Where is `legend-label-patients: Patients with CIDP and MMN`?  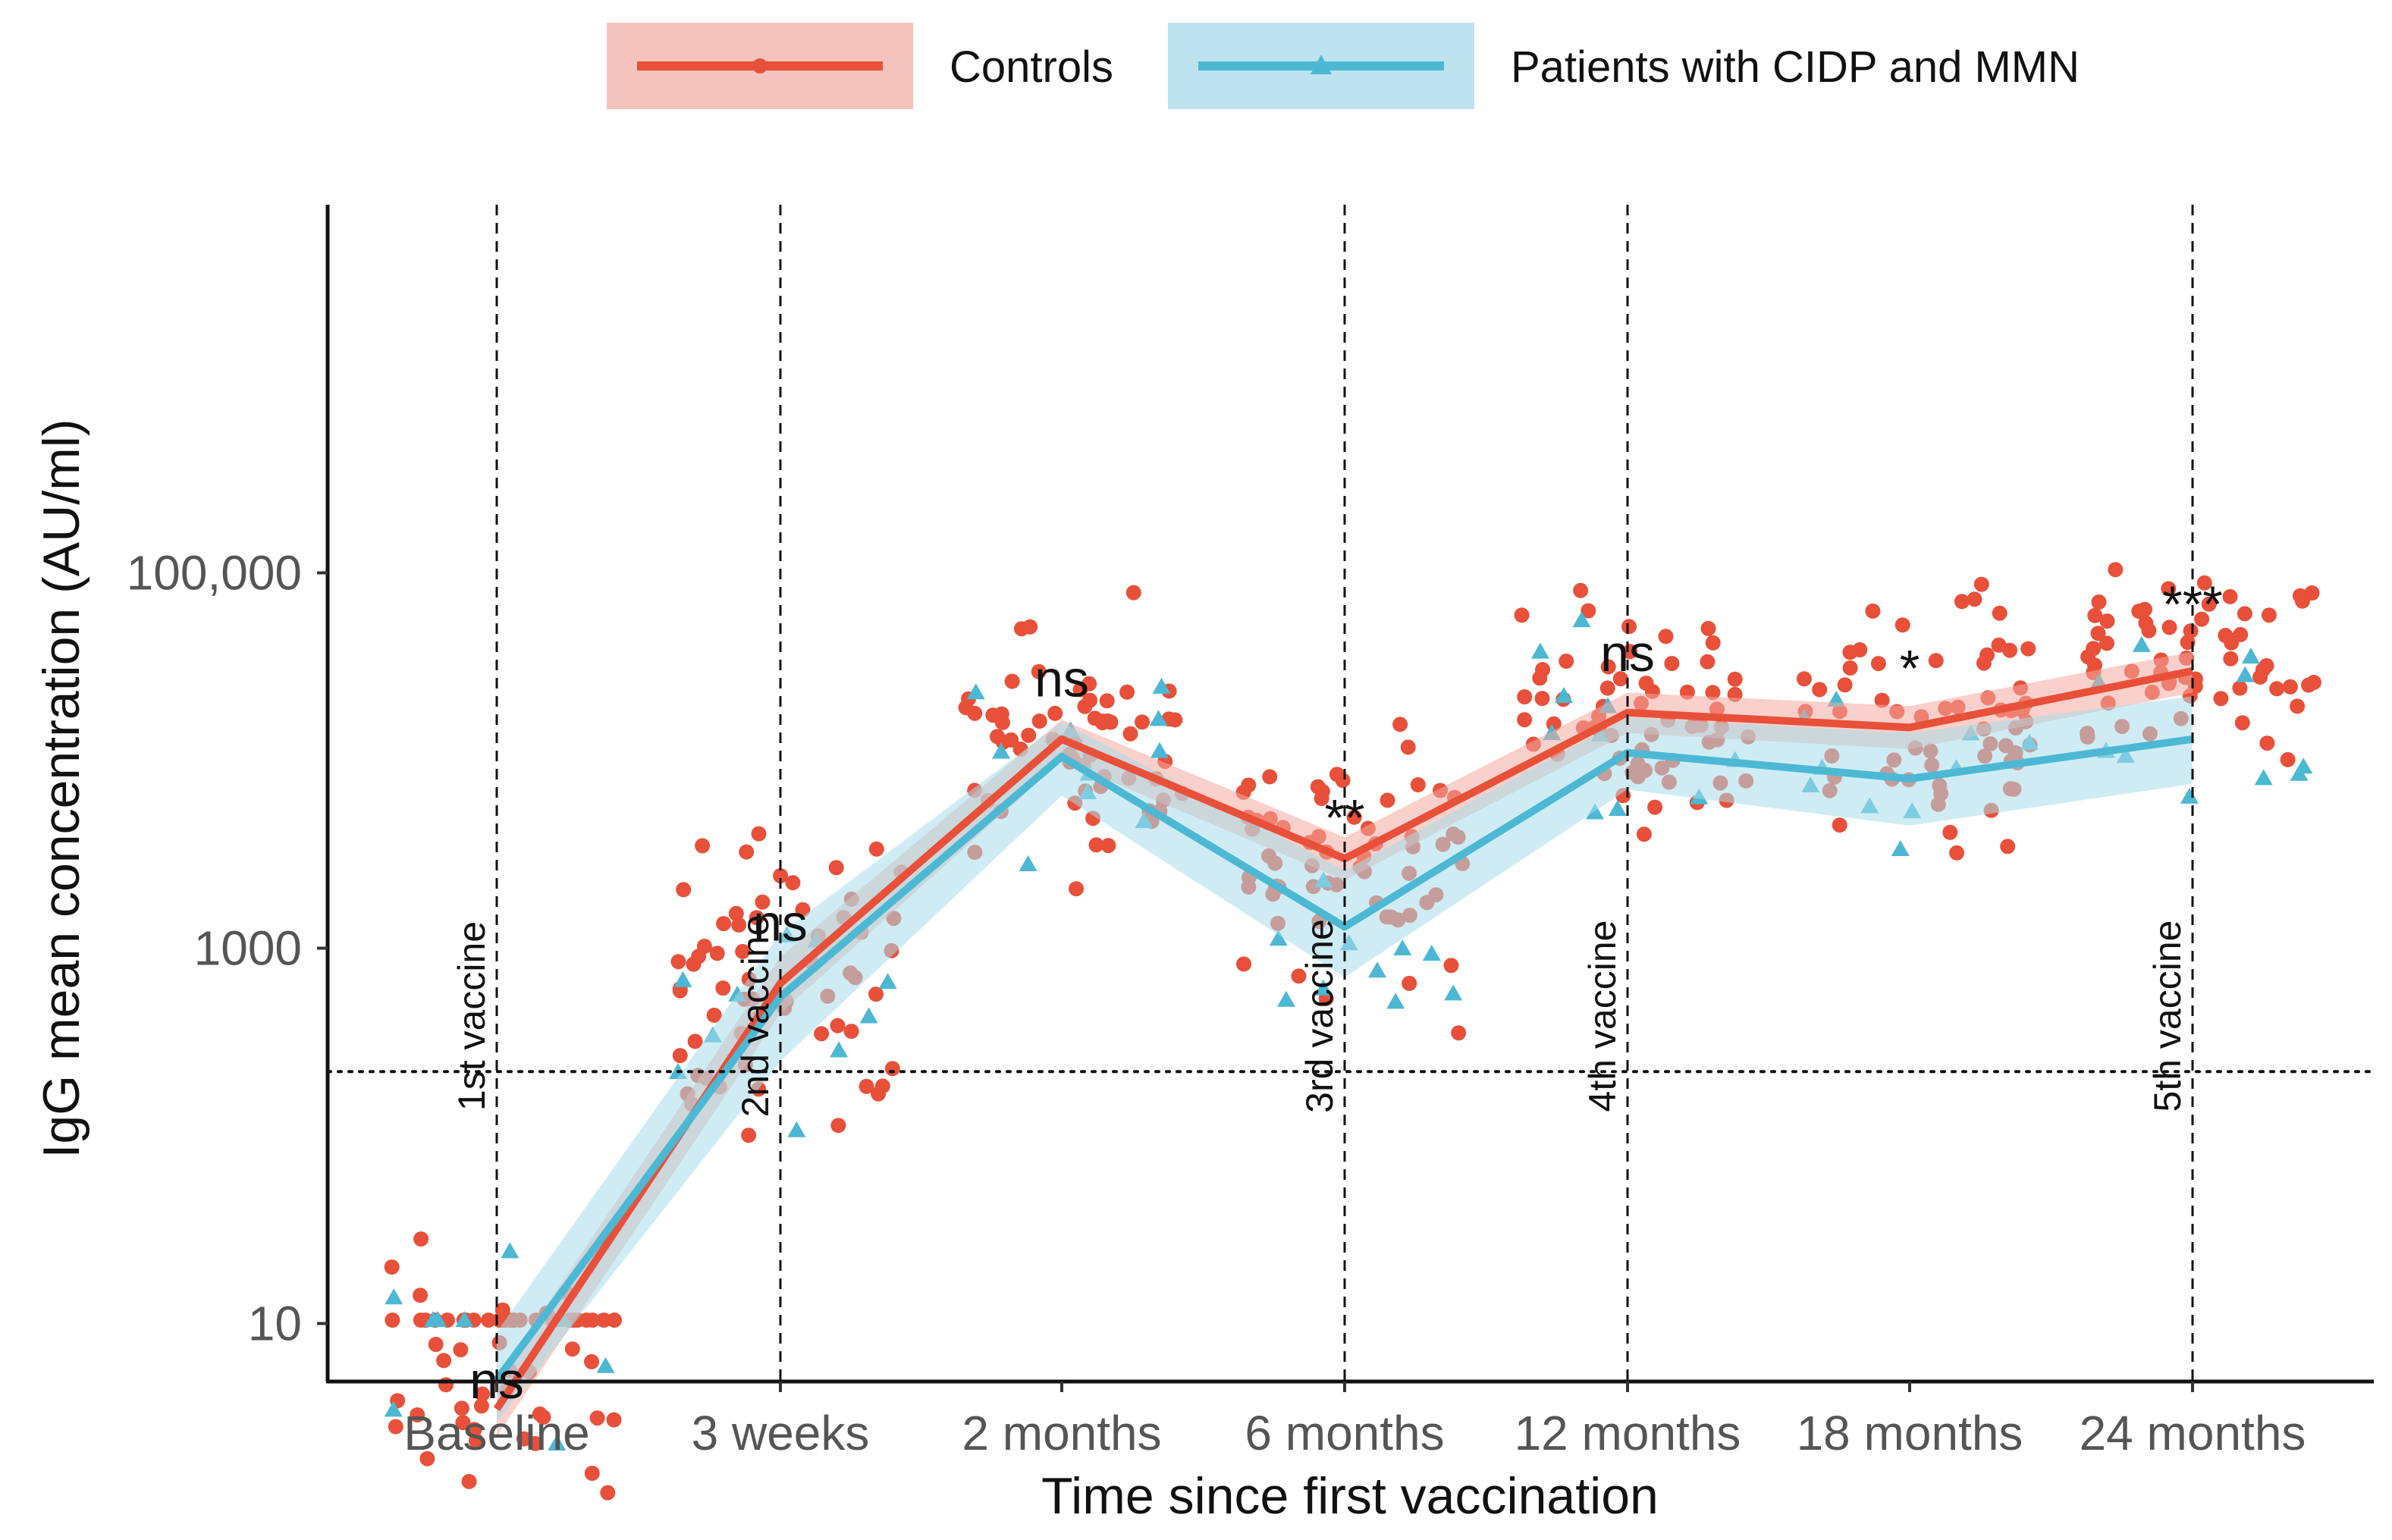
legend-label-patients: Patients with CIDP and MMN is located at coordinates (1795, 67).